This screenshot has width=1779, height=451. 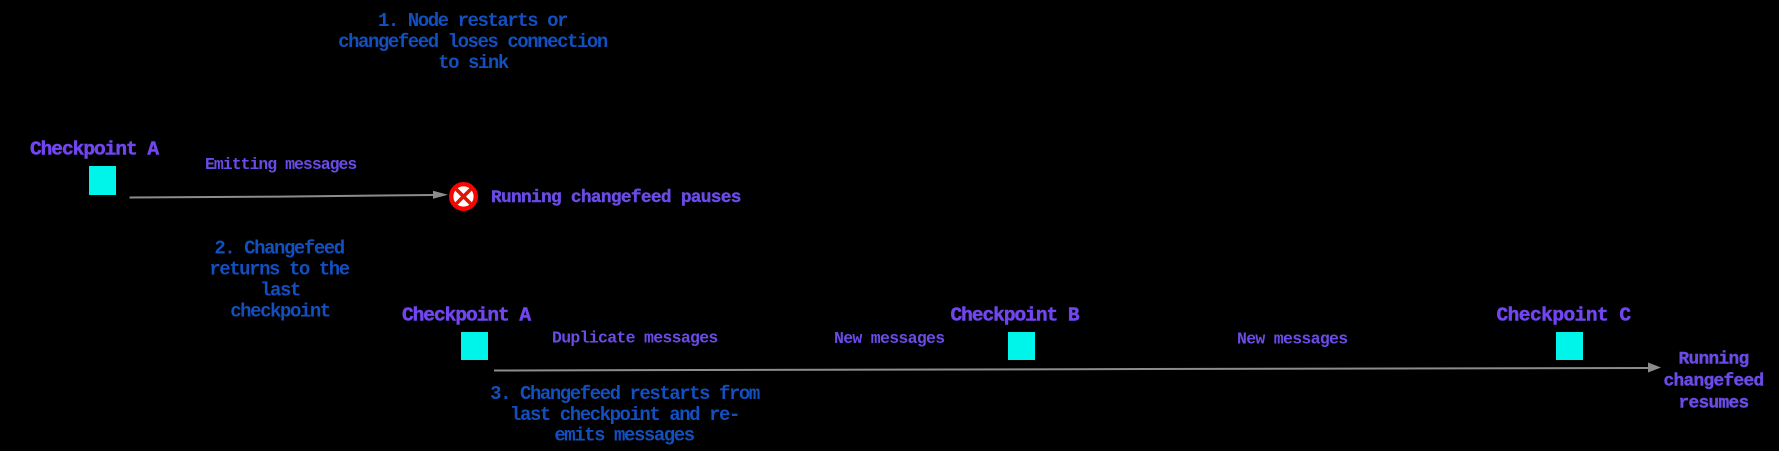 What do you see at coordinates (279, 269) in the screenshot?
I see `svg-text: returns to the` at bounding box center [279, 269].